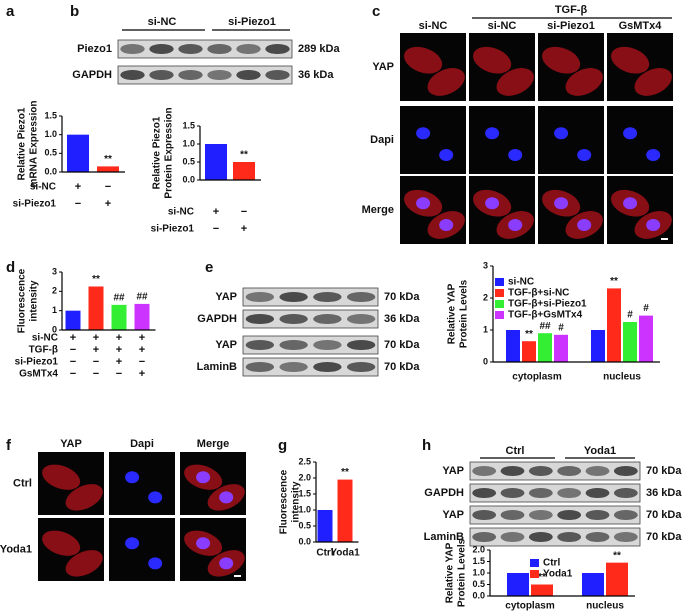 The image size is (685, 612). What do you see at coordinates (22, 483) in the screenshot?
I see `micrograph-row: Ctrl` at bounding box center [22, 483].